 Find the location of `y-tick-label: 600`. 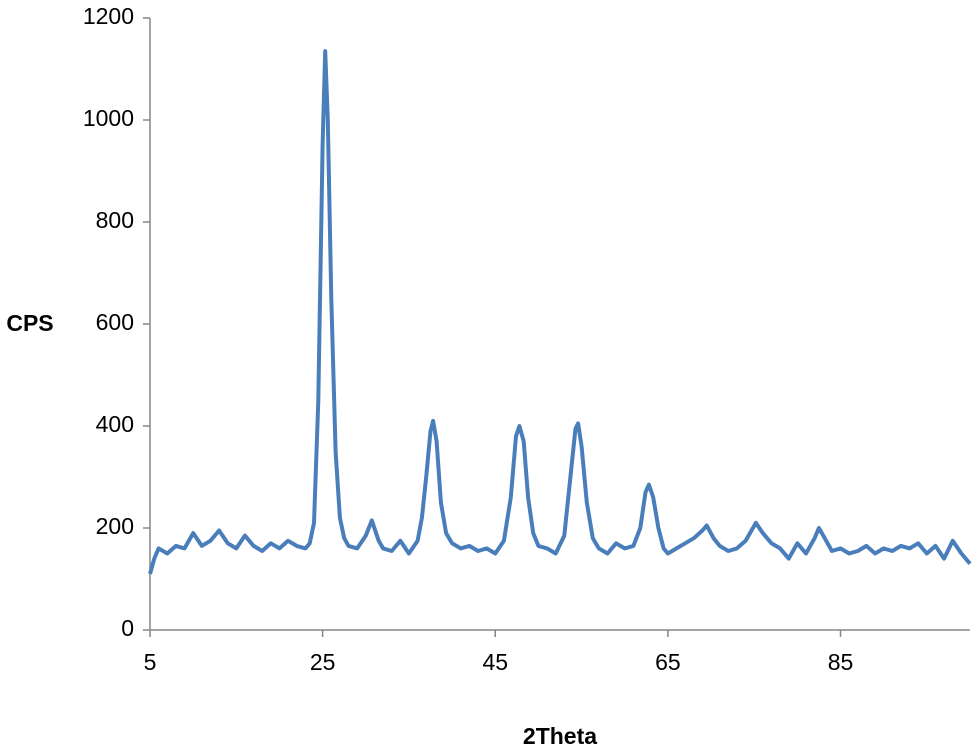

y-tick-label: 600 is located at coordinates (115, 322).